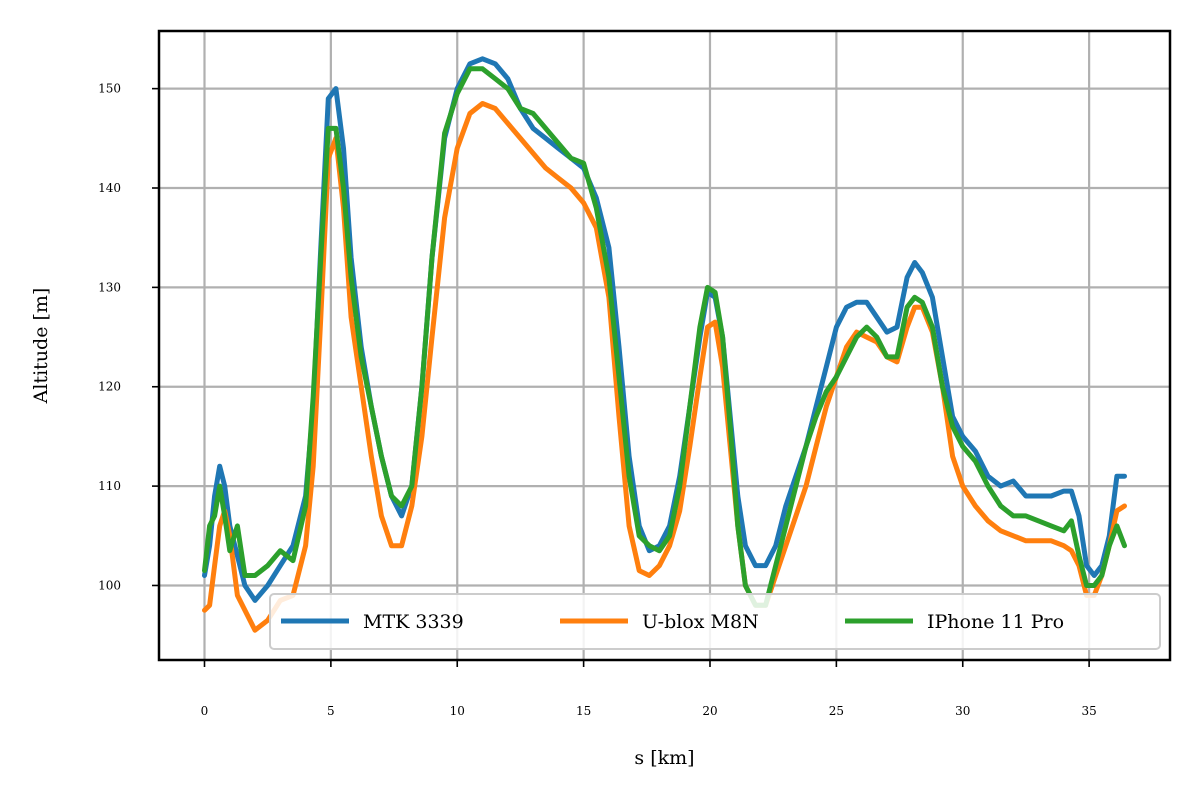  I want to click on legend-label: MTK 3339, so click(413, 622).